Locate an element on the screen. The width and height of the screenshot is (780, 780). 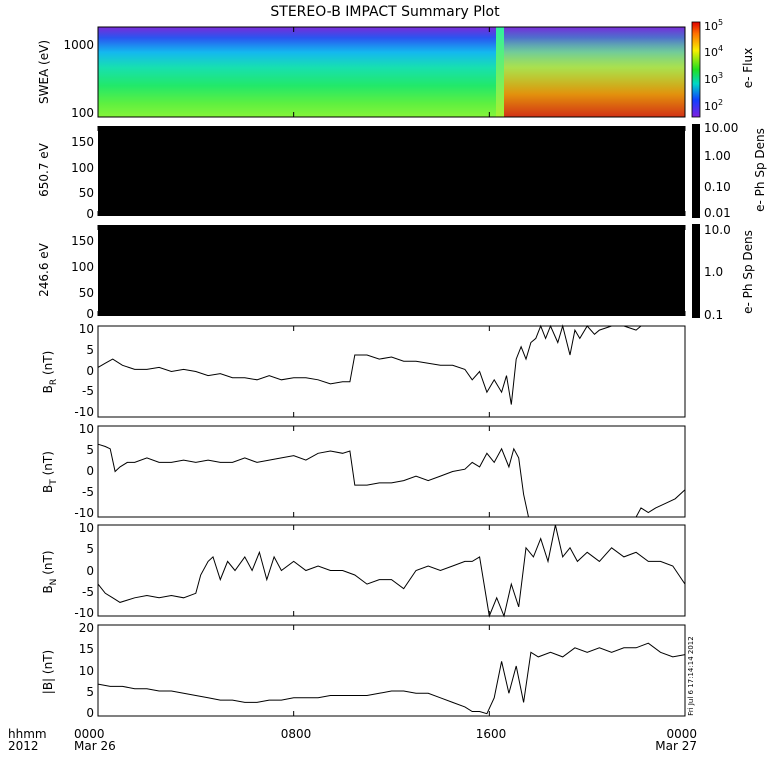
bmag-ytick-0: 0 is located at coordinates (90, 713).